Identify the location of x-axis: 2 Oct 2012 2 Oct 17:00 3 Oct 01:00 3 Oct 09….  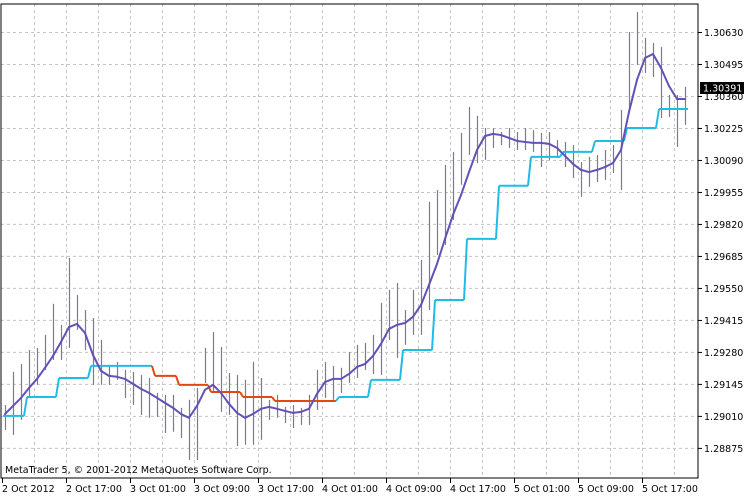
(350, 486).